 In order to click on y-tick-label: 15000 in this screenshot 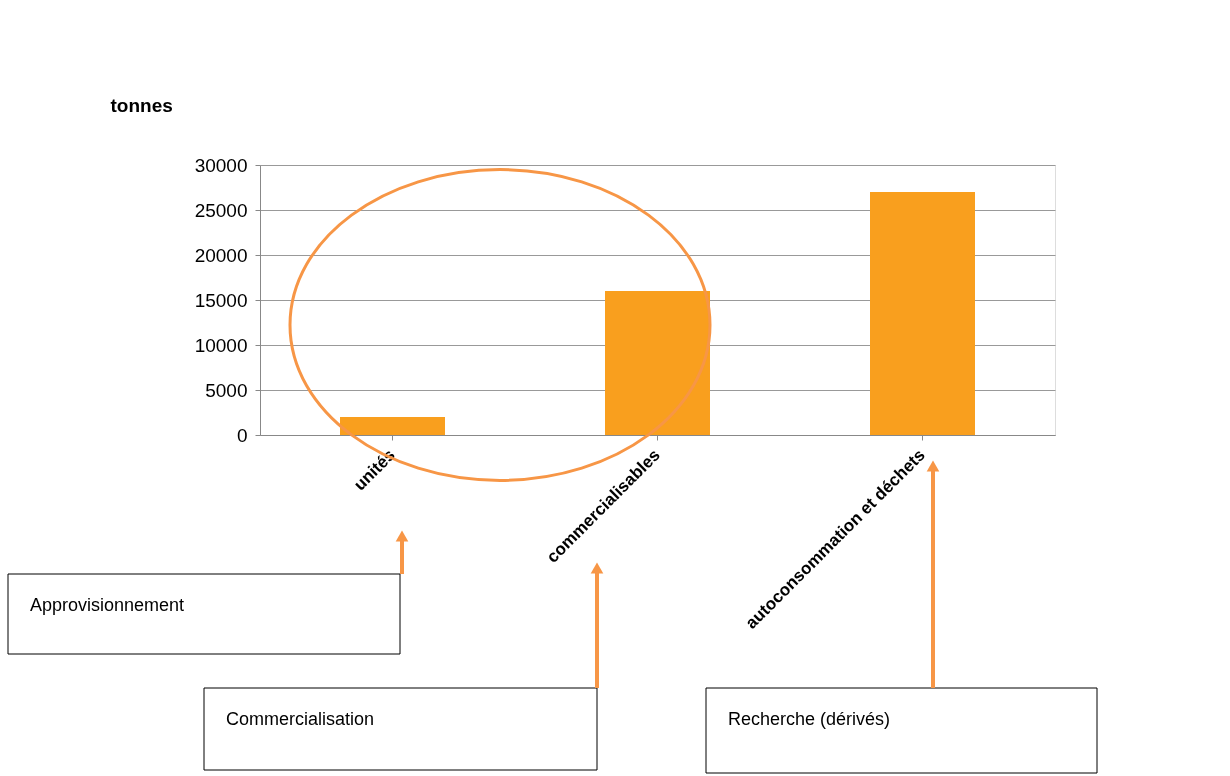, I will do `click(221, 300)`.